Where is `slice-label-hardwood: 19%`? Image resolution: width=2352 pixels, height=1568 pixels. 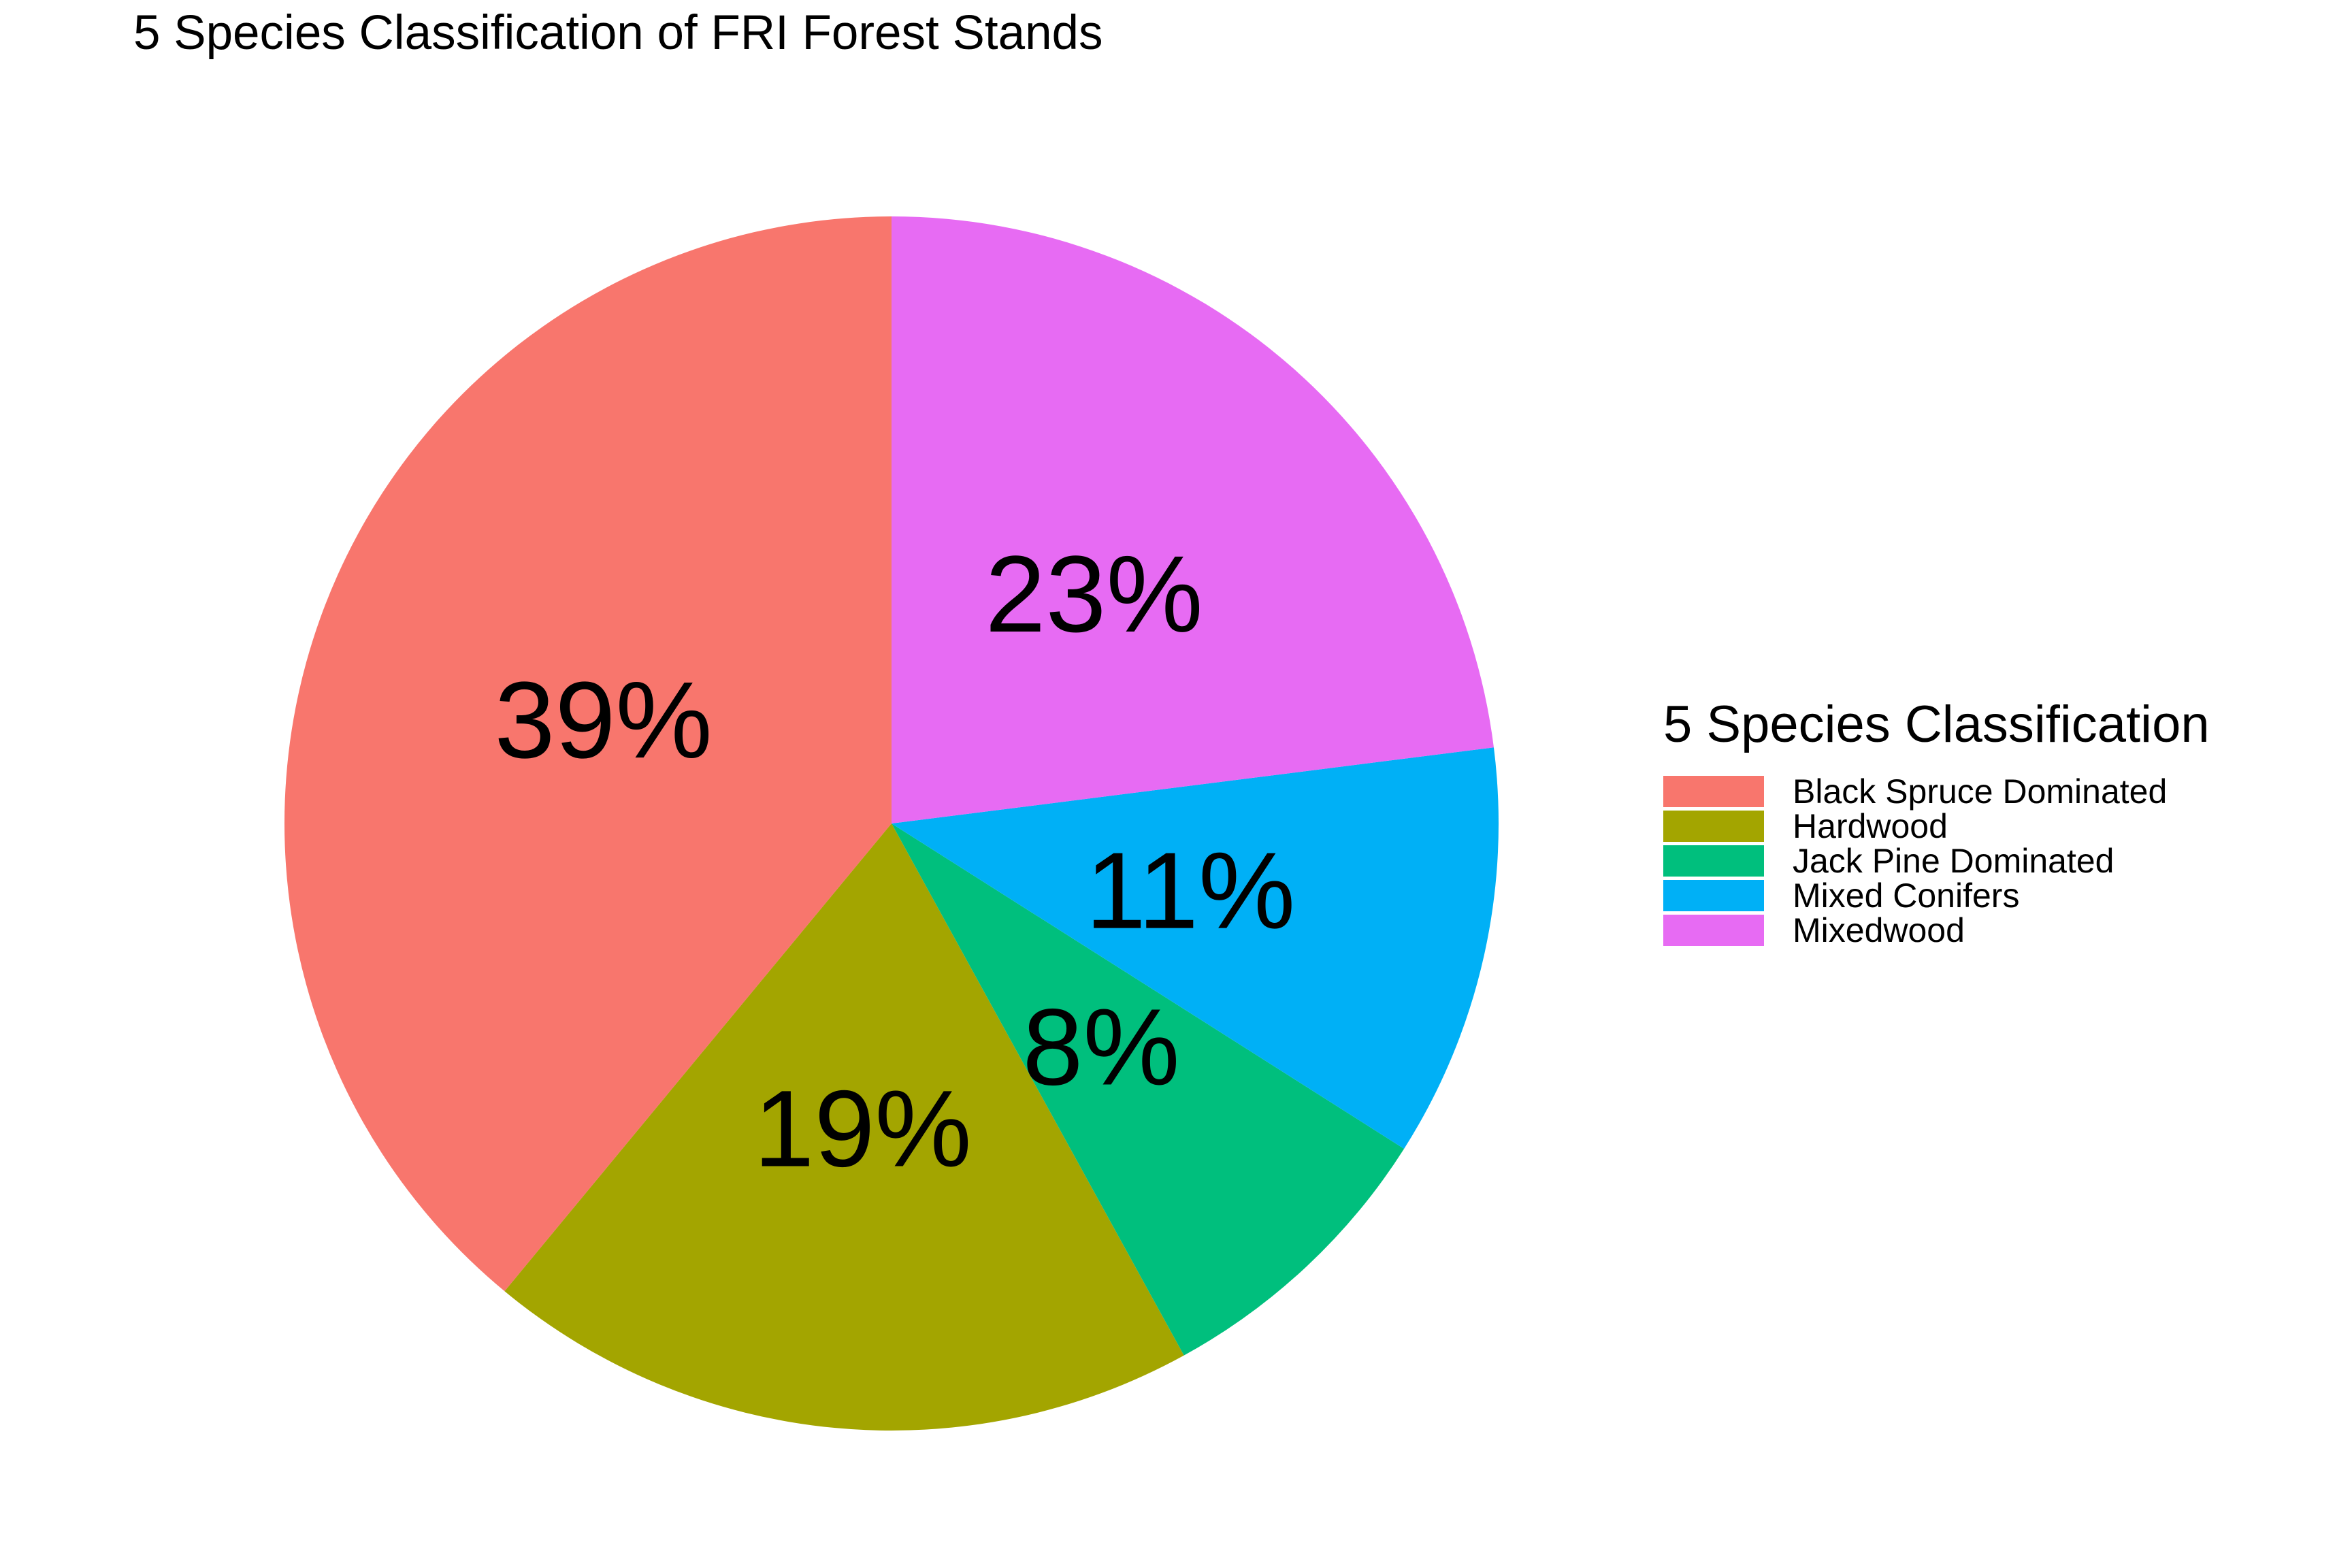
slice-label-hardwood: 19% is located at coordinates (863, 1129).